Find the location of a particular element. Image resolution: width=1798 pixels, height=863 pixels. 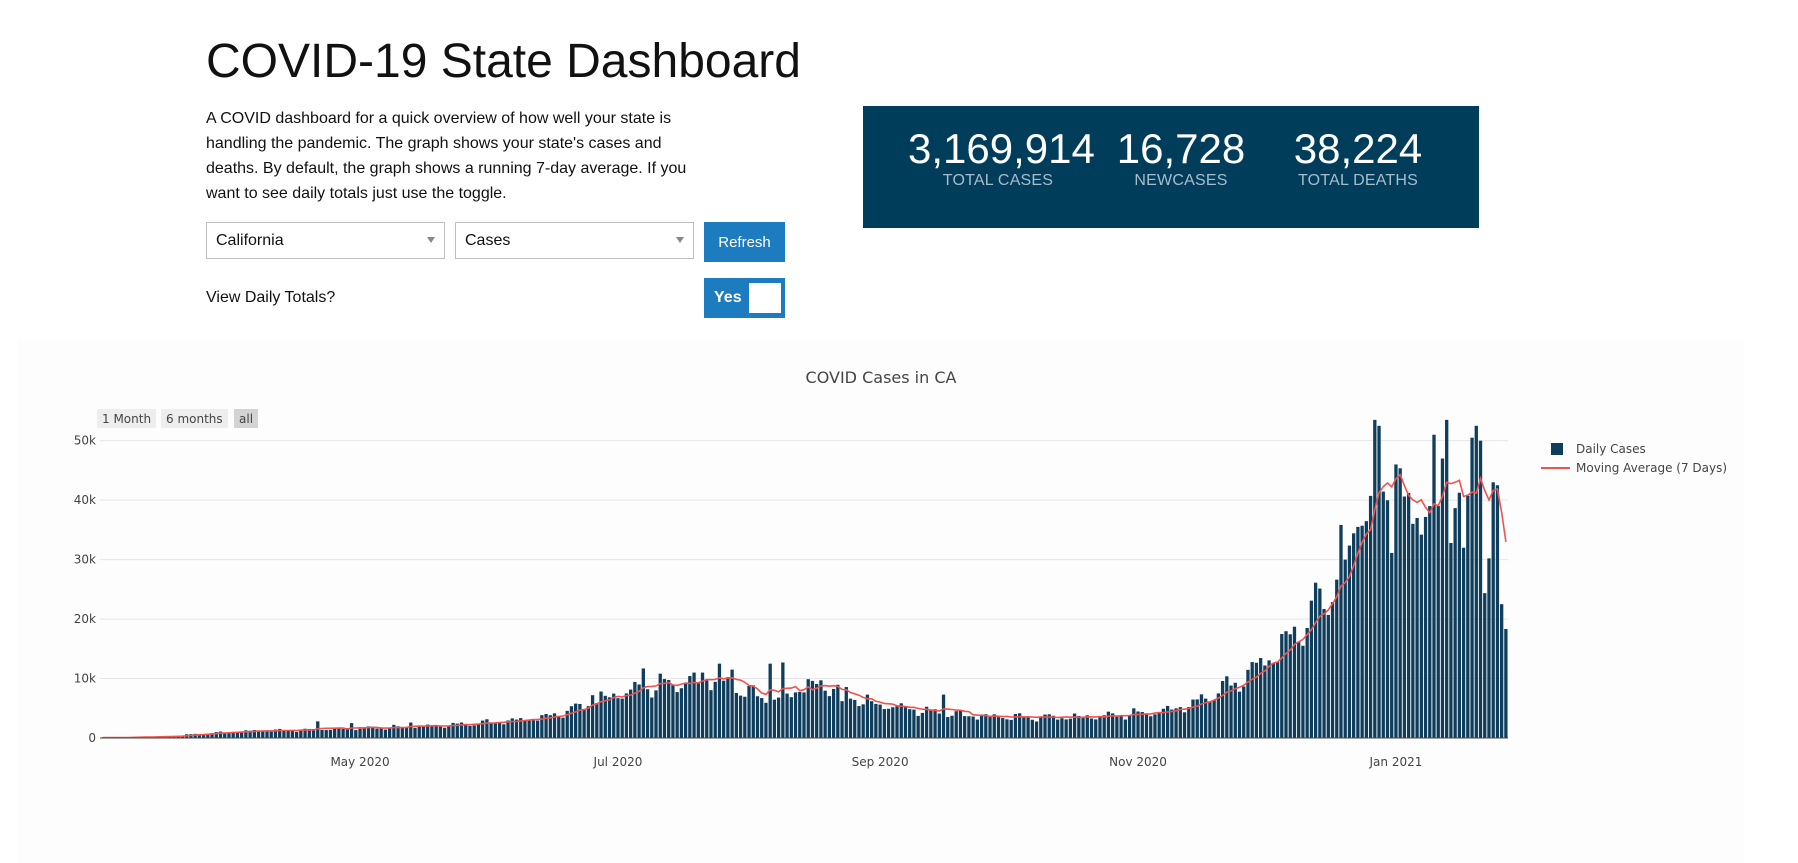

y-tick-label: 0 is located at coordinates (92, 738).